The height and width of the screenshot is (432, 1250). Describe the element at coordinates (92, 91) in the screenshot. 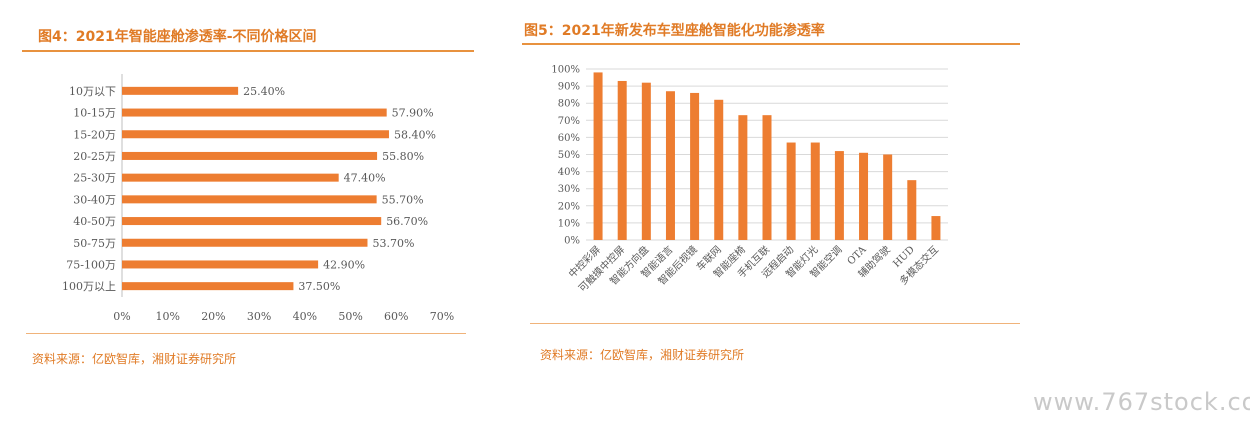

I see `category-label: 10万以下` at that location.